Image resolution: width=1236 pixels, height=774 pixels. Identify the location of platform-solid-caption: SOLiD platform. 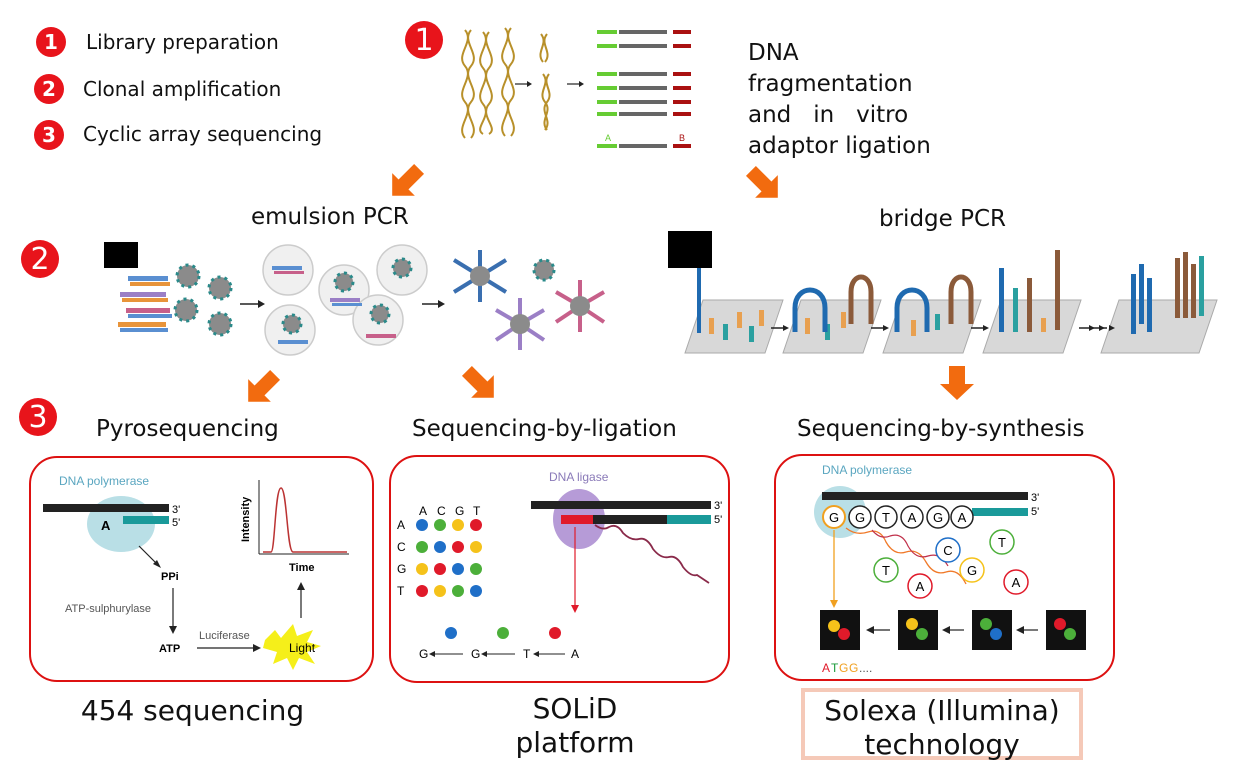
(575, 726).